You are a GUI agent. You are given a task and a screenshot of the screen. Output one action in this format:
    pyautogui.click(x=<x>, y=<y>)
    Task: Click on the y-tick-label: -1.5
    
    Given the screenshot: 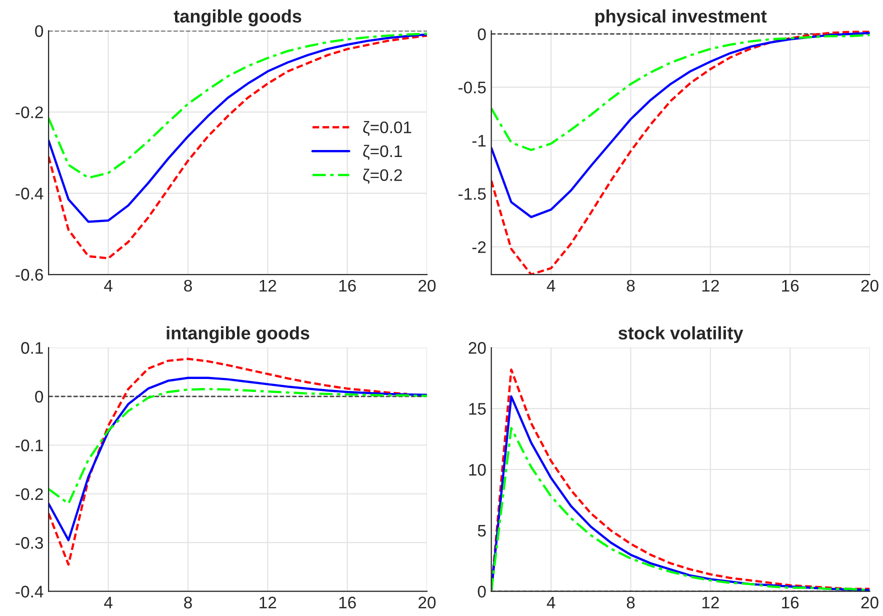 What is the action you would take?
    pyautogui.click(x=472, y=194)
    